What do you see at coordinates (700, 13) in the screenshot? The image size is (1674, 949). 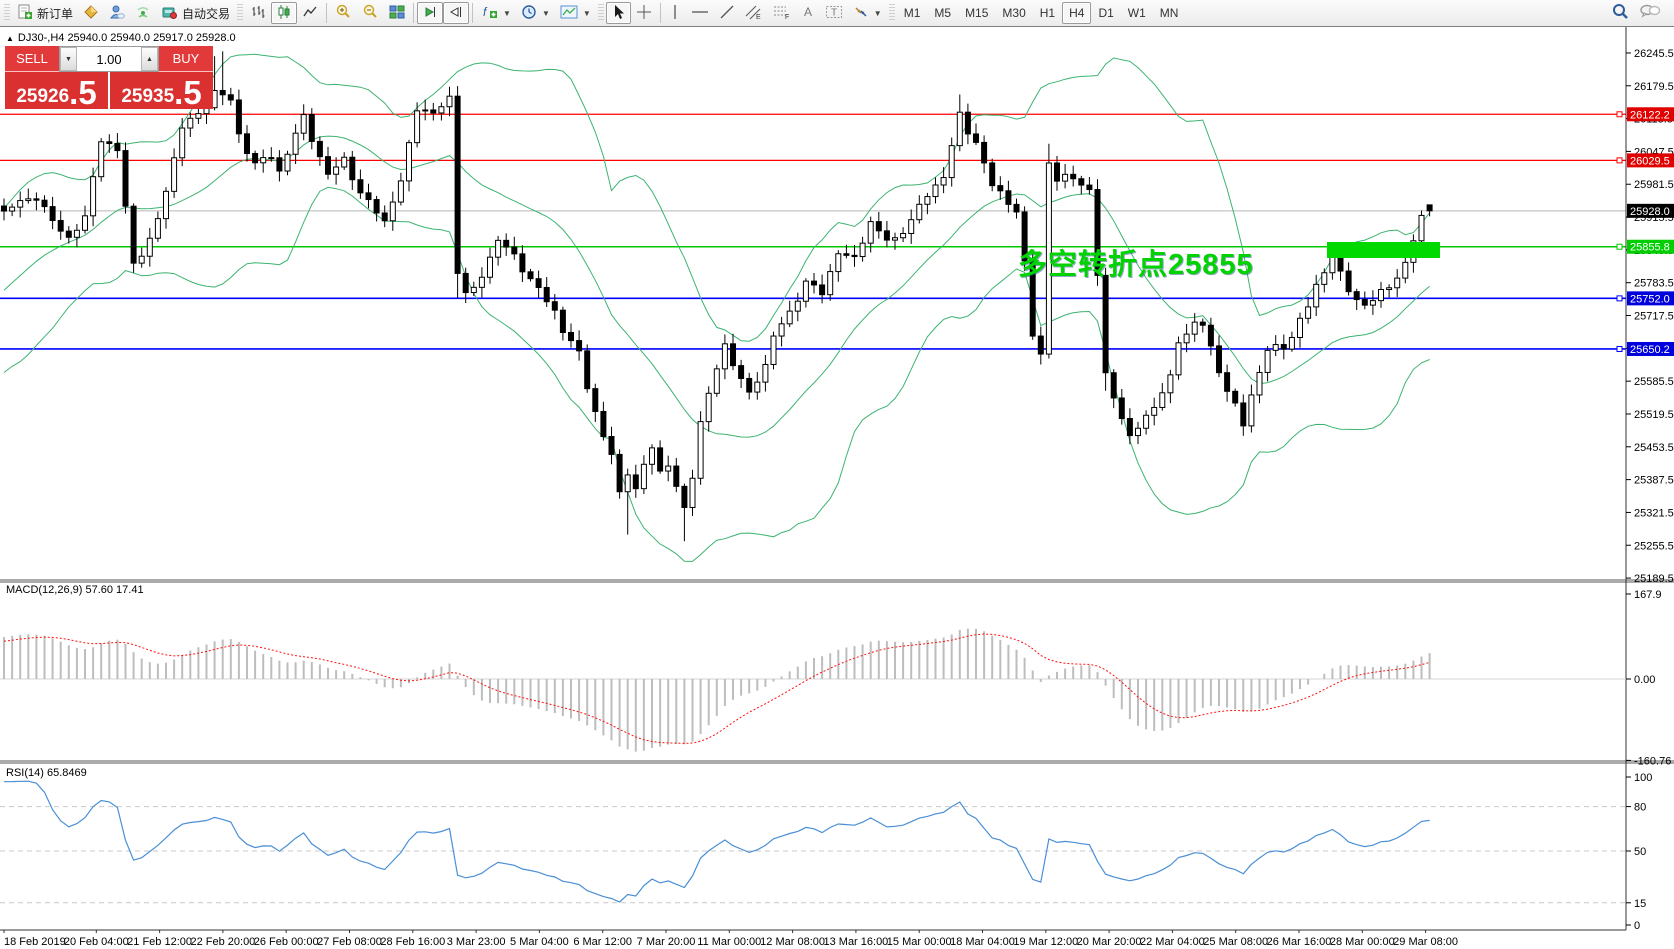 I see `horizontal-line-button` at bounding box center [700, 13].